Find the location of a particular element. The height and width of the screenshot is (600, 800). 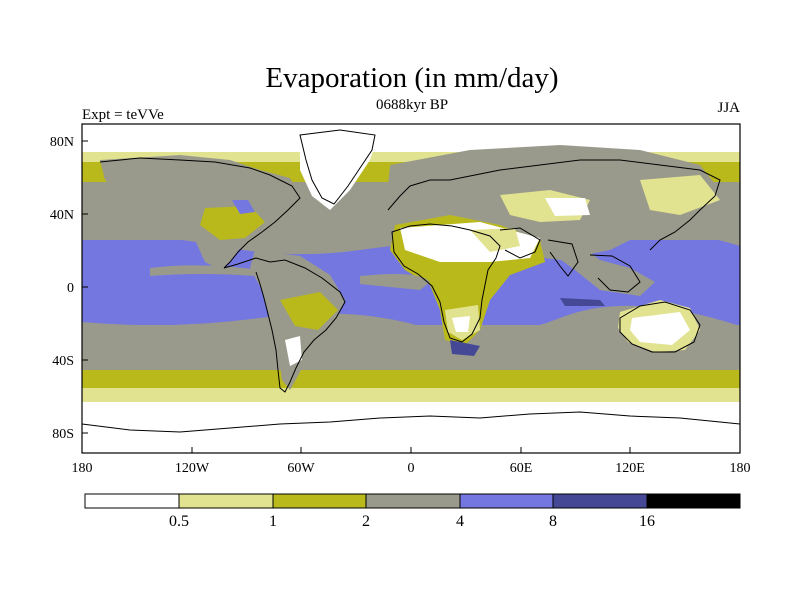

south-asia-region is located at coordinates (597, 270).